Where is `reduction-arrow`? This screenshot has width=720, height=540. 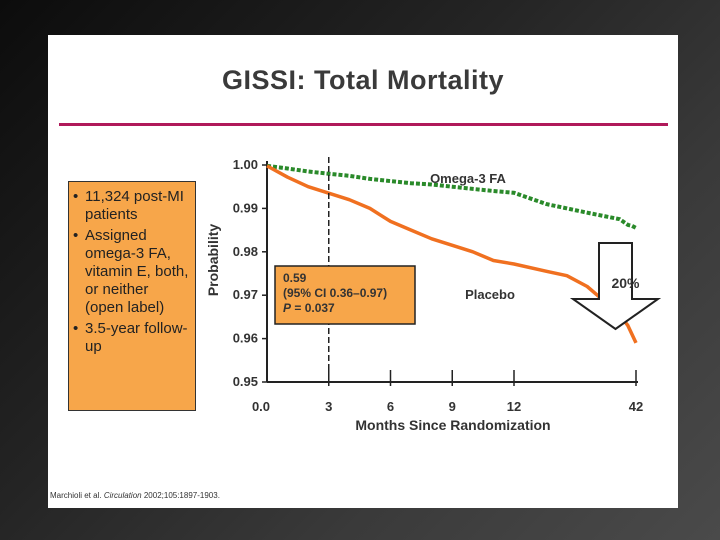
reduction-arrow is located at coordinates (615, 286).